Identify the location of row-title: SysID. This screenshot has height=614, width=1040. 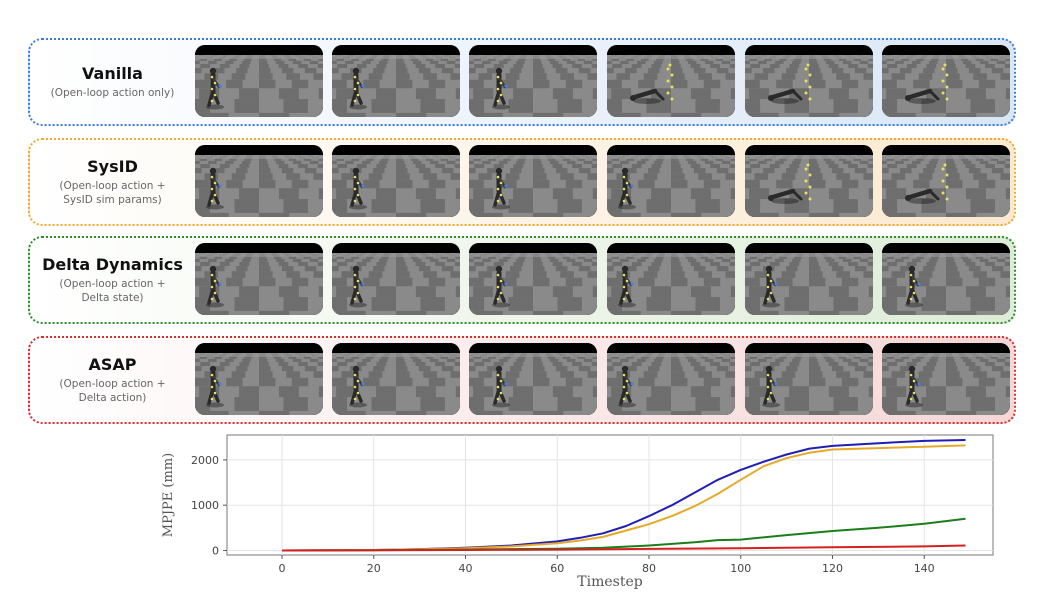
(112, 166).